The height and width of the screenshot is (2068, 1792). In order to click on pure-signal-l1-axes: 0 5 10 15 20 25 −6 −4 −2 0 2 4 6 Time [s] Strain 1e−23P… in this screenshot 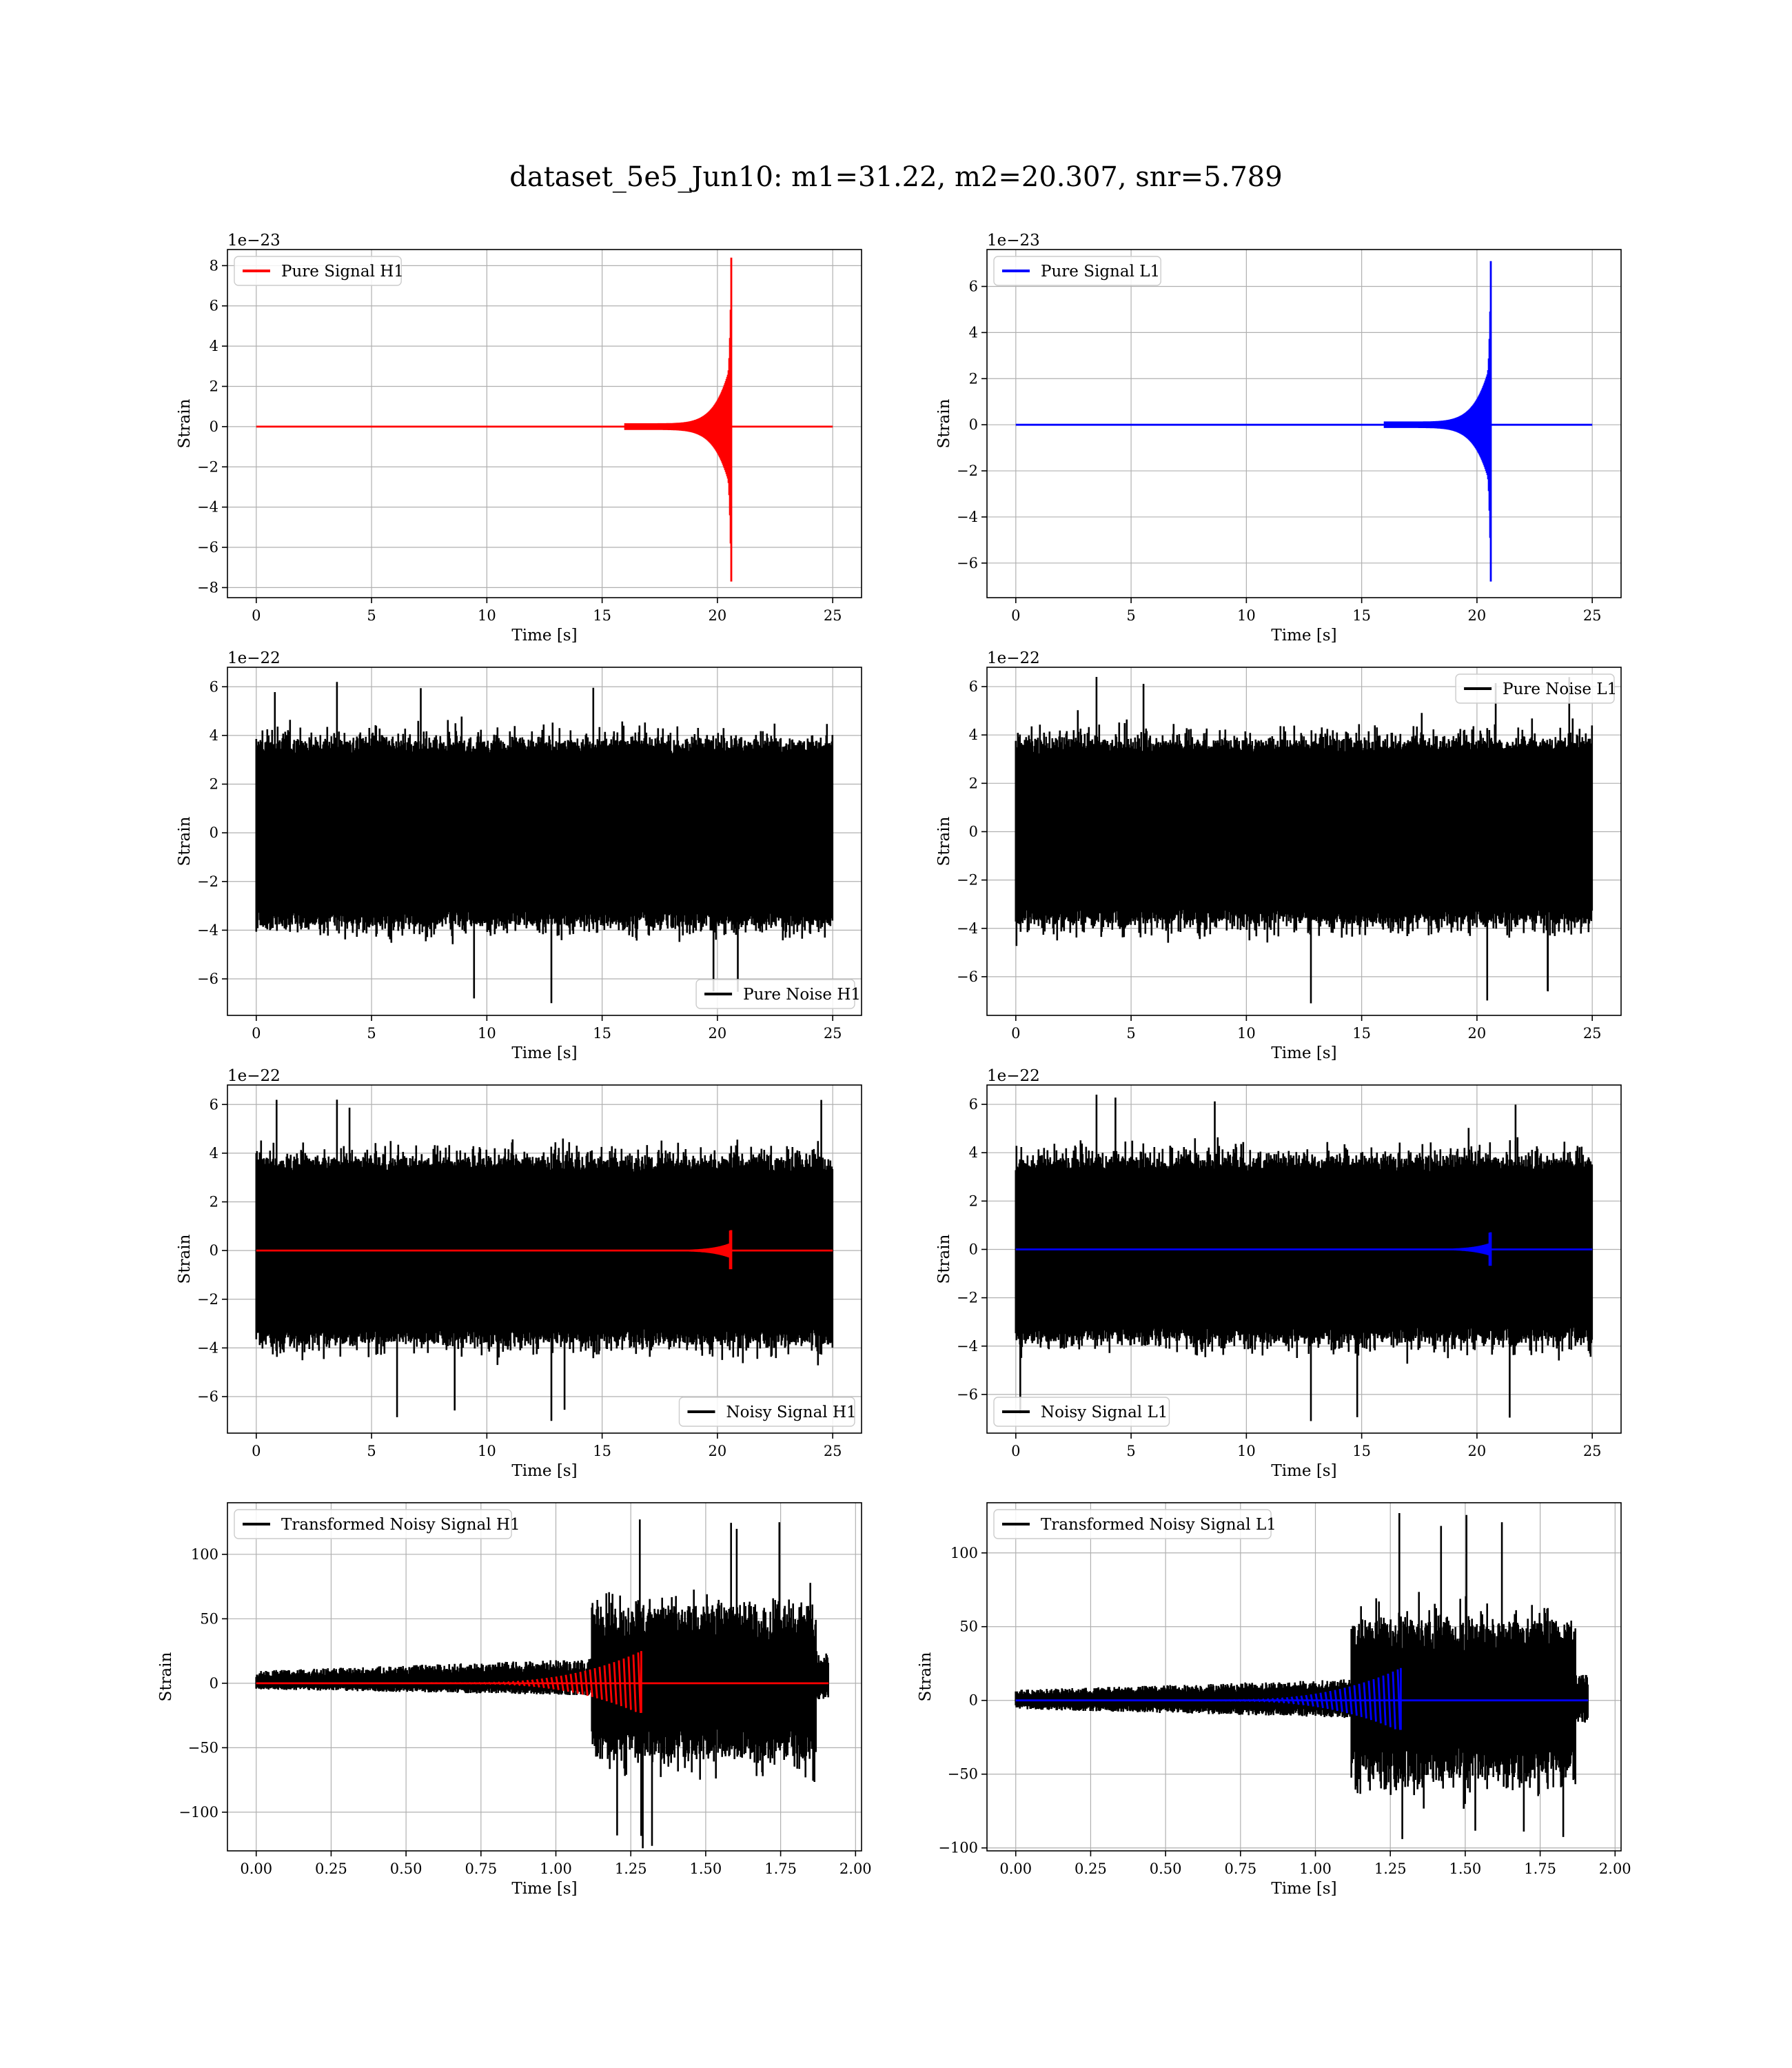, I will do `click(1278, 438)`.